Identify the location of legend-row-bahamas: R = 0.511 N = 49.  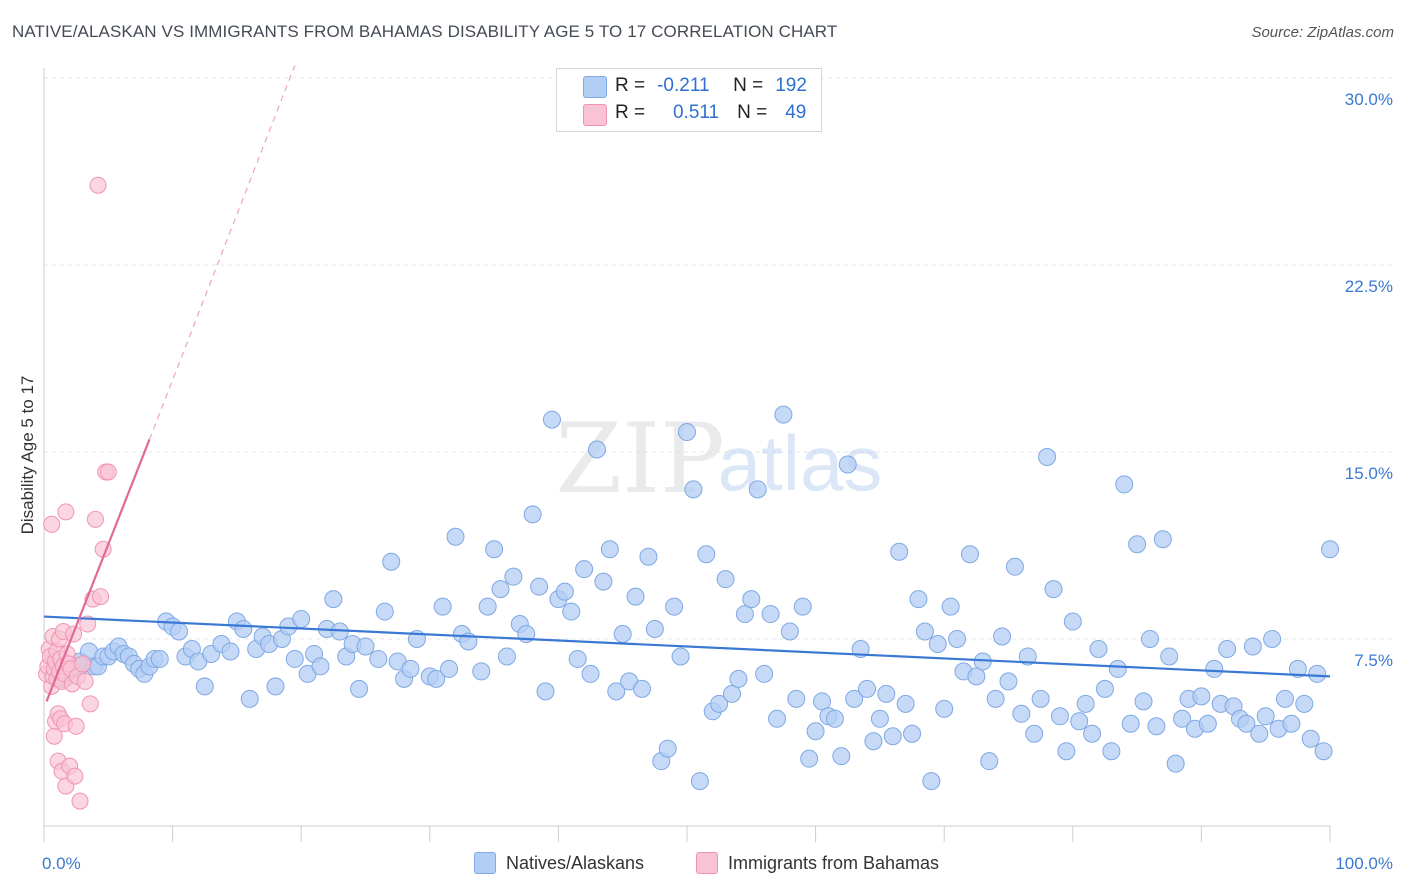
(710, 113).